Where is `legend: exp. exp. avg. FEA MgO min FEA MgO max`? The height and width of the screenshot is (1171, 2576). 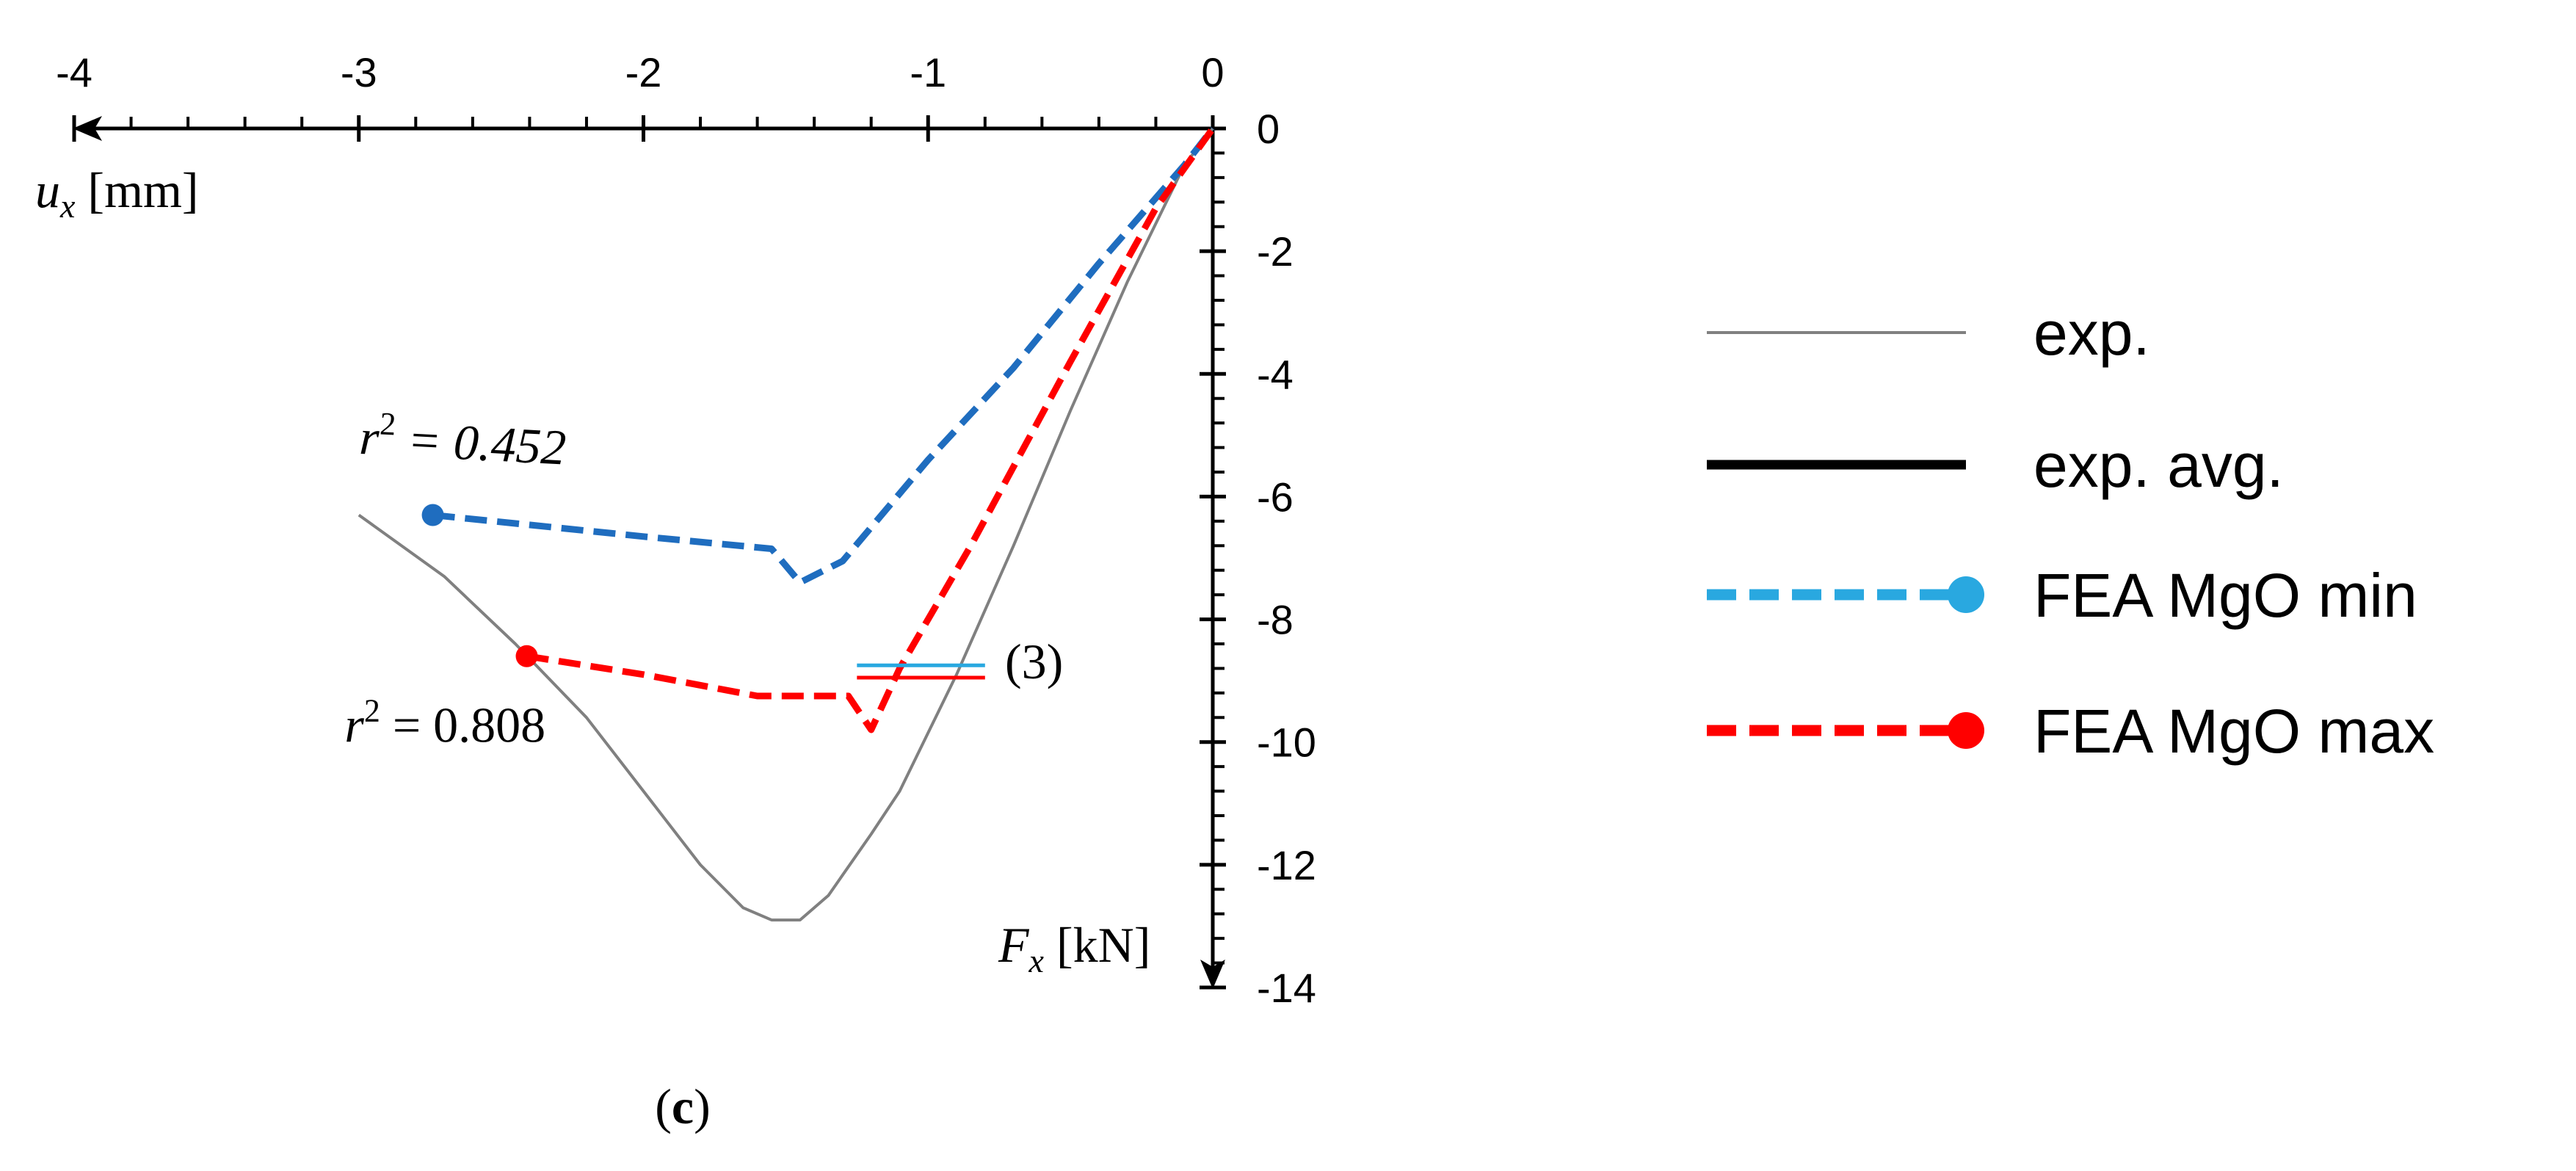 legend: exp. exp. avg. FEA MgO min FEA MgO max is located at coordinates (2070, 532).